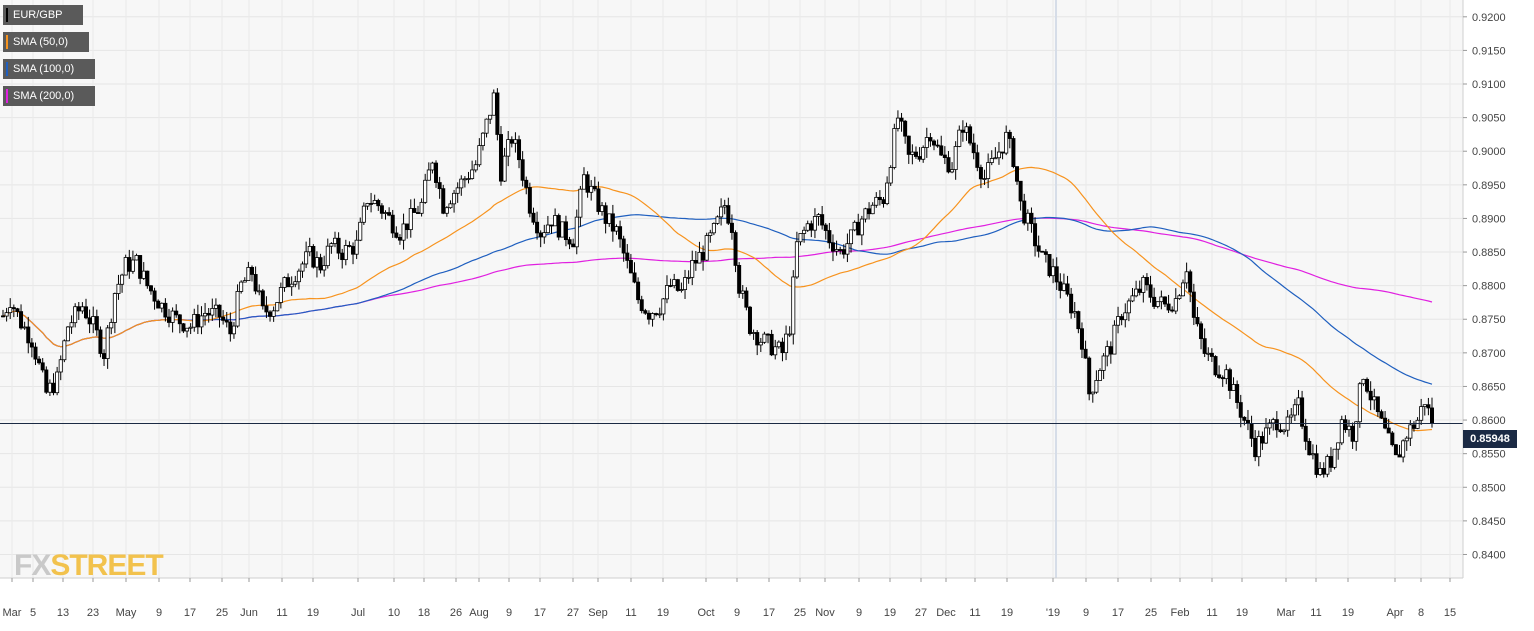 This screenshot has width=1534, height=631. Describe the element at coordinates (737, 613) in the screenshot. I see `x-tick-label: 9` at that location.